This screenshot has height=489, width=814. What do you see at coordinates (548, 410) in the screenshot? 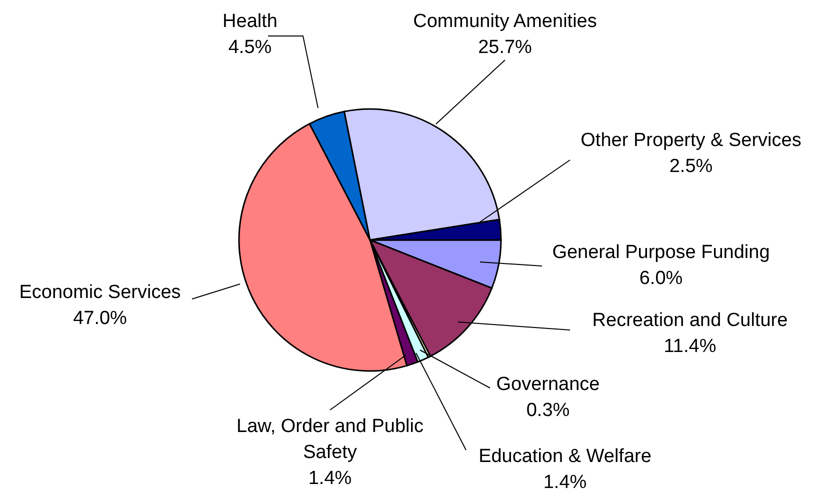
I see `data-label: 0.3%` at bounding box center [548, 410].